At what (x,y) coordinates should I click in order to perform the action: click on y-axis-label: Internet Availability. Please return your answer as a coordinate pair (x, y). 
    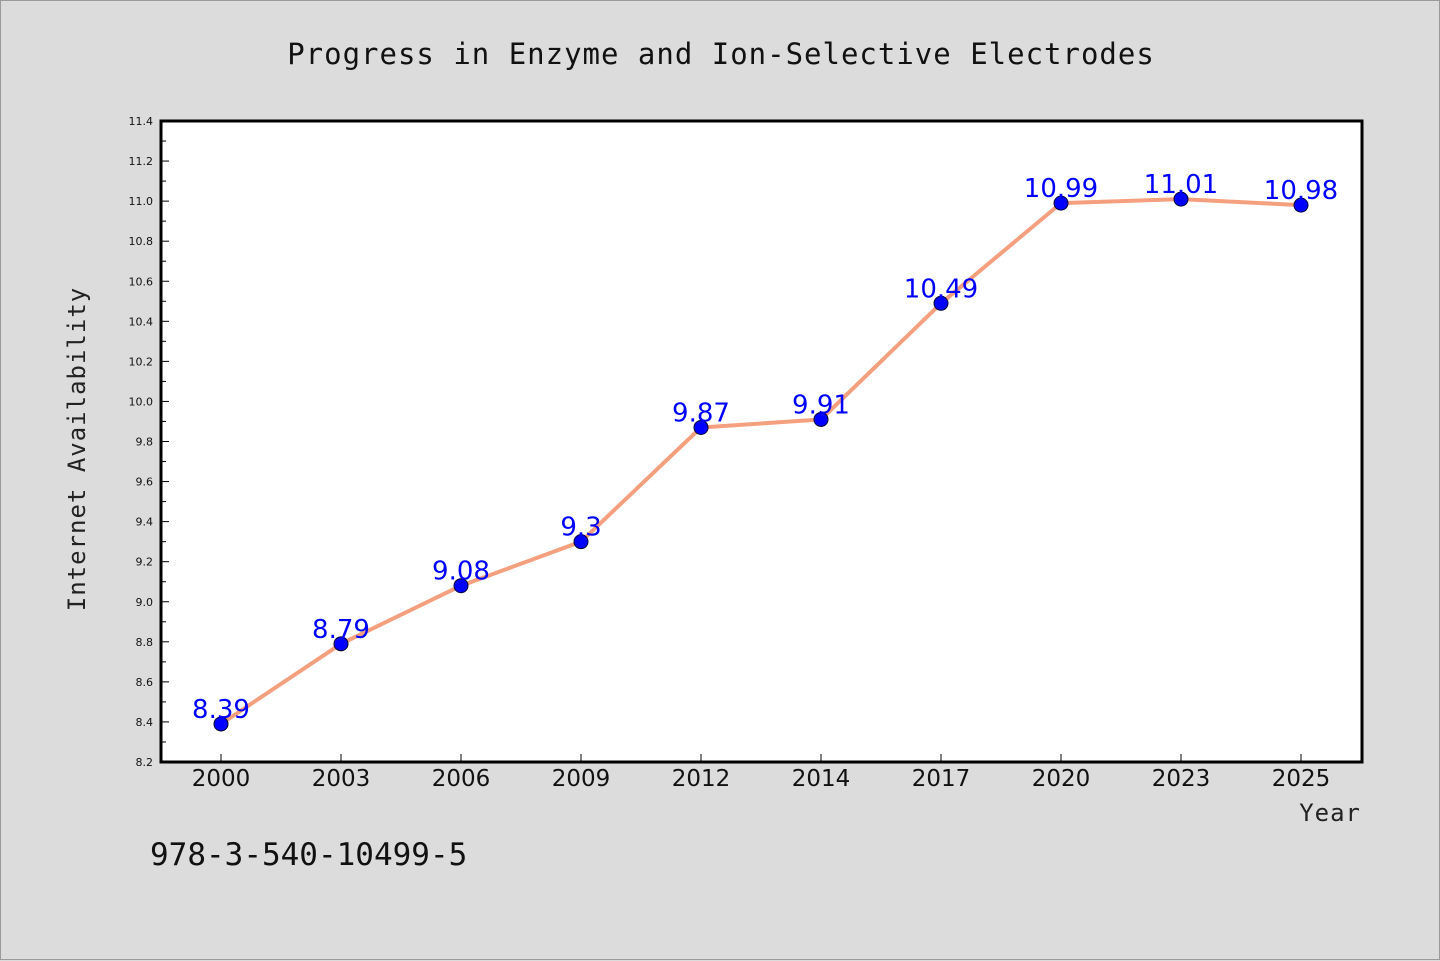
    Looking at the image, I should click on (77, 449).